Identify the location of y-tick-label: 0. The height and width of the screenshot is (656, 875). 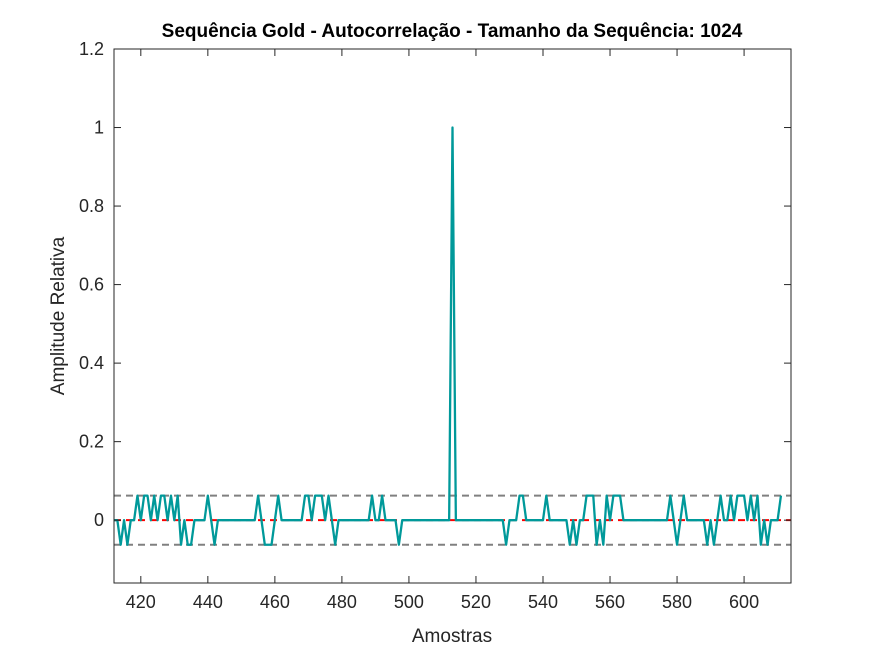
(99, 520).